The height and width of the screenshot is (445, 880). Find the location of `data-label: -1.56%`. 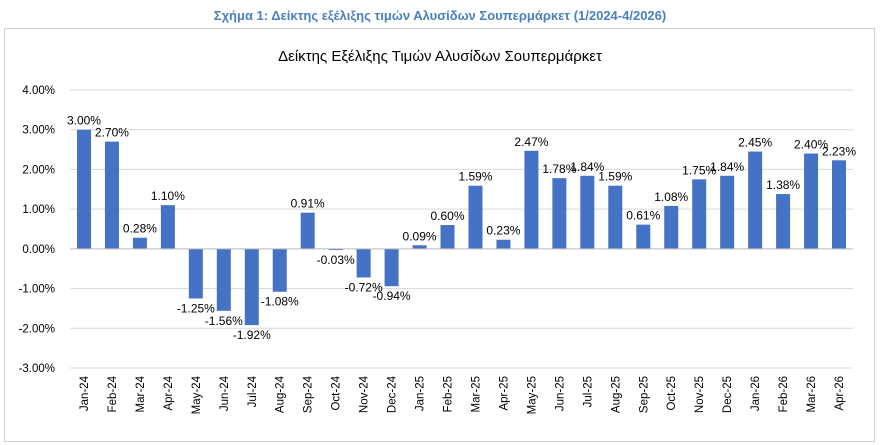

data-label: -1.56% is located at coordinates (224, 321).